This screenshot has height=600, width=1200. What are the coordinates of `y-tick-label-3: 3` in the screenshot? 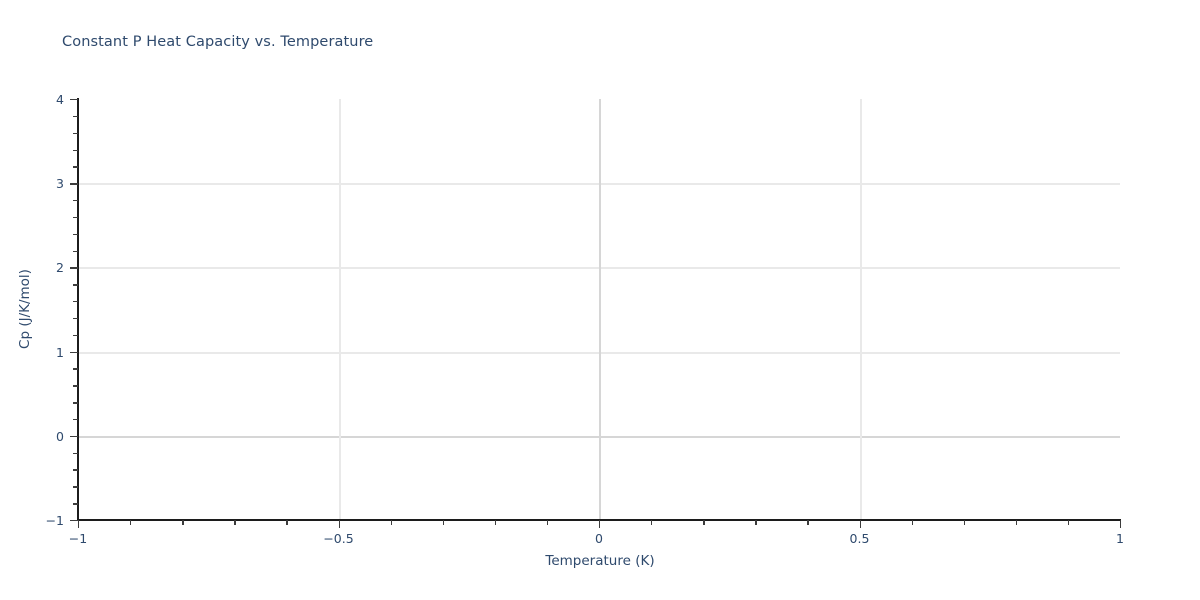 It's located at (60, 184).